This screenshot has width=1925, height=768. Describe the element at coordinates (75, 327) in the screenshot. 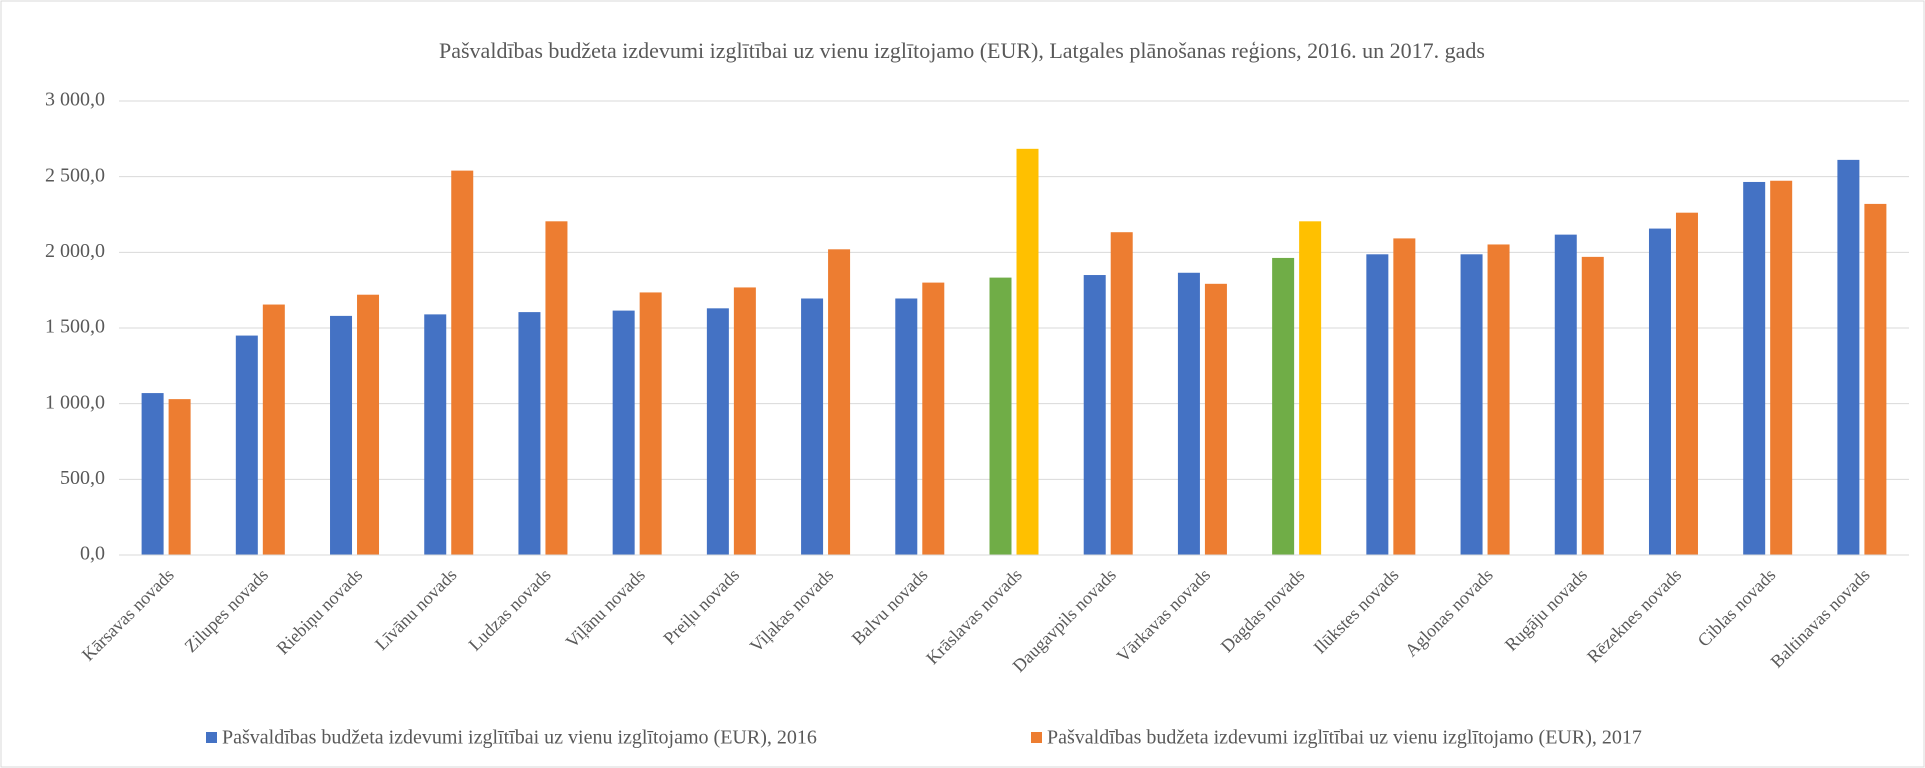

I see `y-tick-label: 1 500,0` at that location.